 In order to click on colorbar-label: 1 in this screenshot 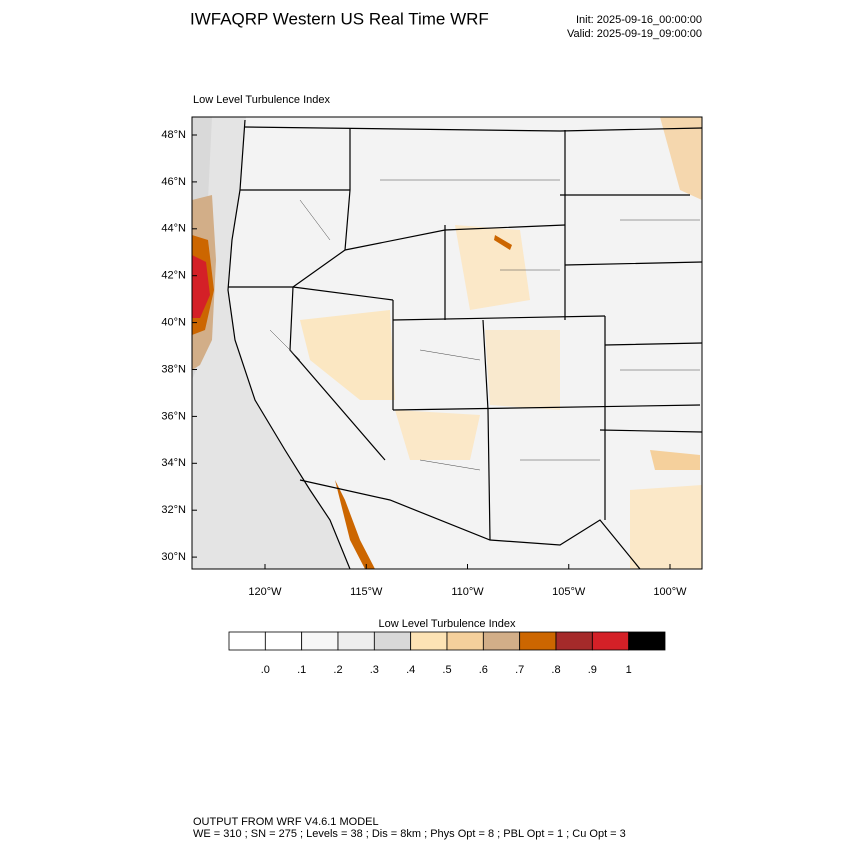, I will do `click(629, 670)`.